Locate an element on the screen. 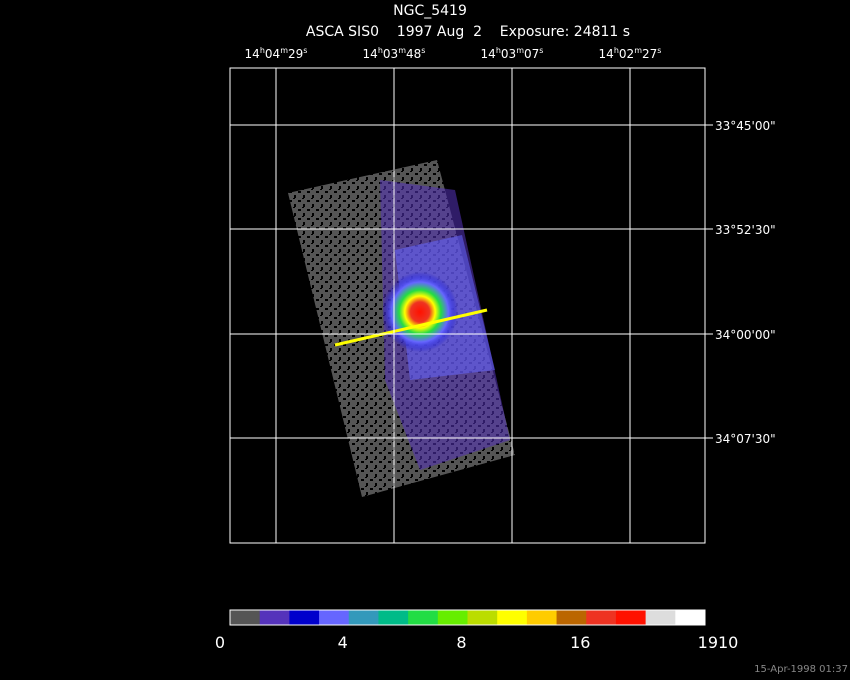 This screenshot has height=680, width=850. streak is located at coordinates (411, 327).